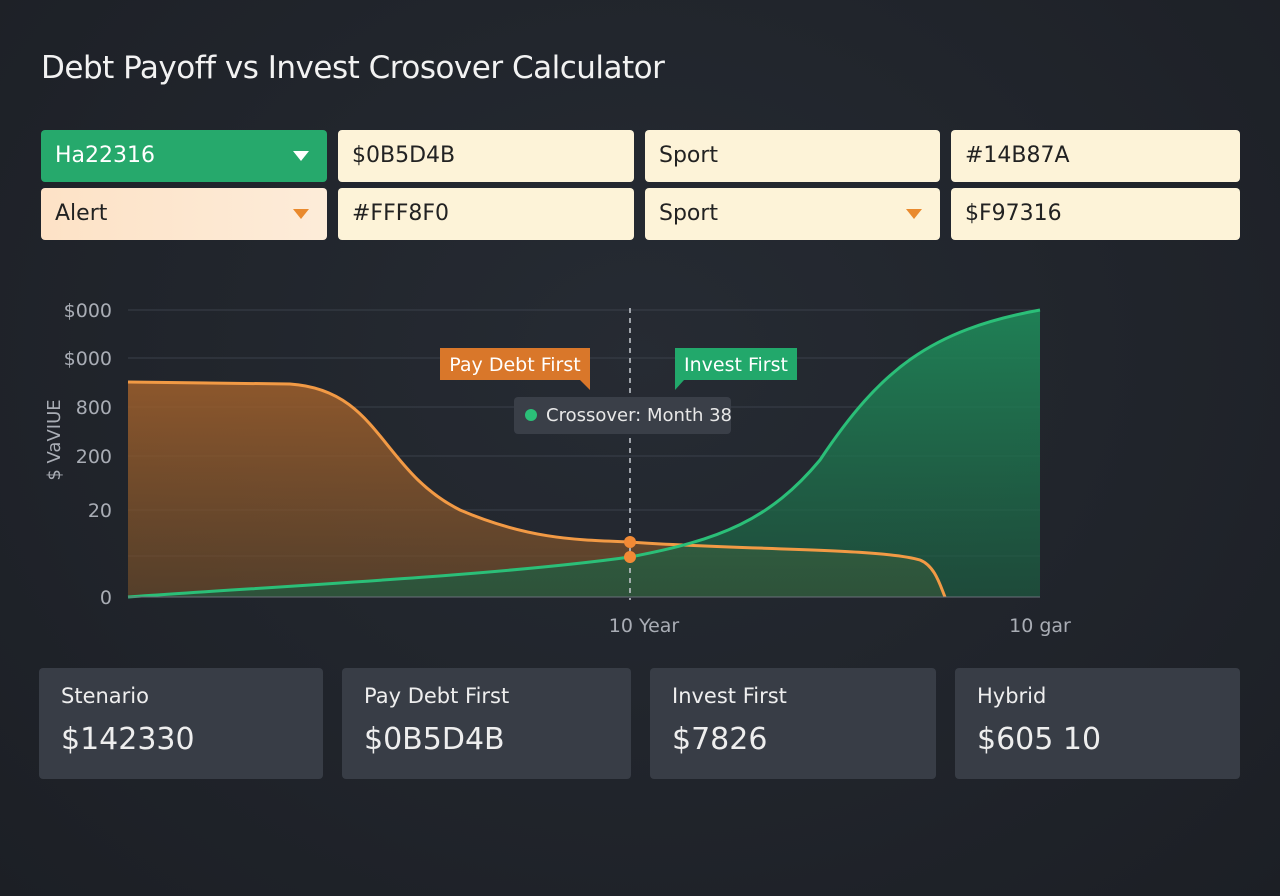 This screenshot has height=896, width=1280. Describe the element at coordinates (639, 415) in the screenshot. I see `tooltip-text: Crossover: Month 38` at that location.